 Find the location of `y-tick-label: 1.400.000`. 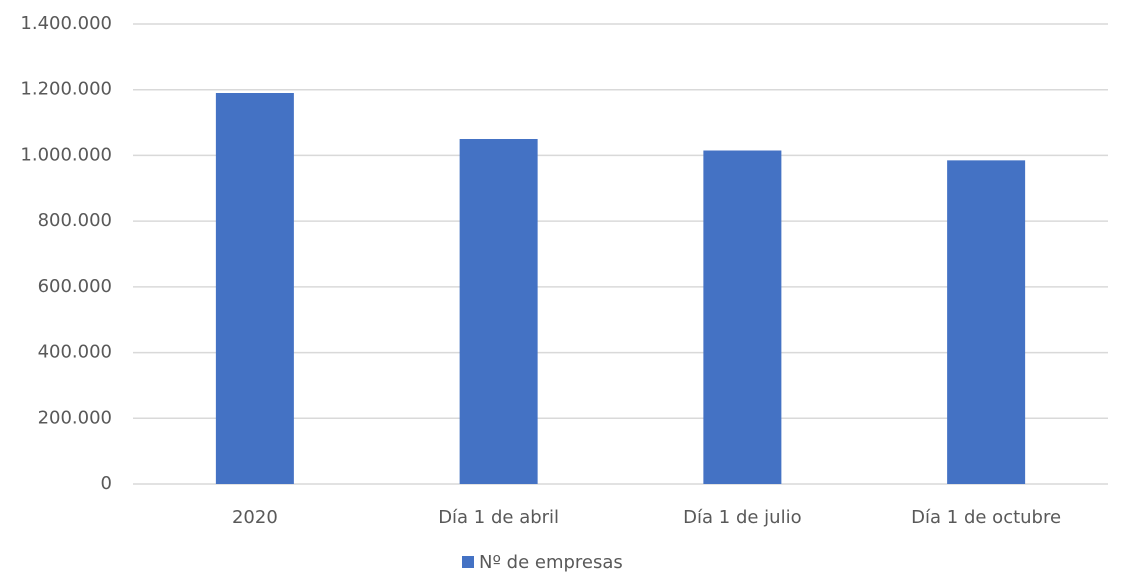

y-tick-label: 1.400.000 is located at coordinates (66, 23).